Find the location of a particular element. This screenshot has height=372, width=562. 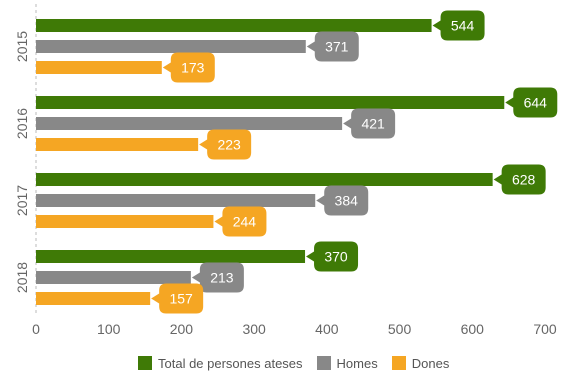

x-tick-label: 200 is located at coordinates (182, 329).